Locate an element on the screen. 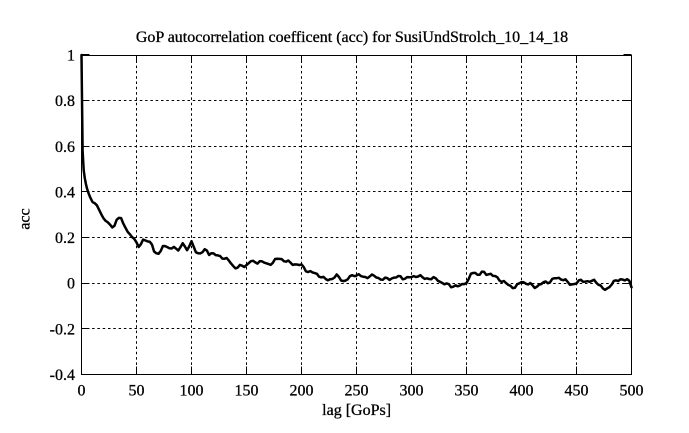  svg-text: 400 is located at coordinates (522, 391).